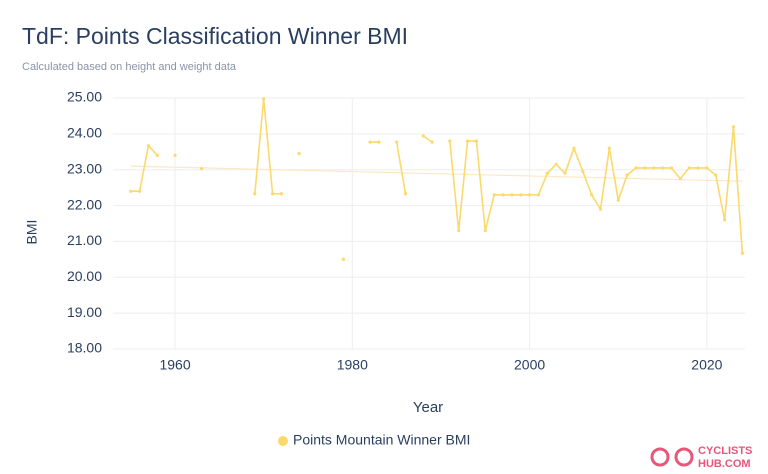  Describe the element at coordinates (215, 36) in the screenshot. I see `chart-title: TdF: Points Classification Winner BMI` at that location.